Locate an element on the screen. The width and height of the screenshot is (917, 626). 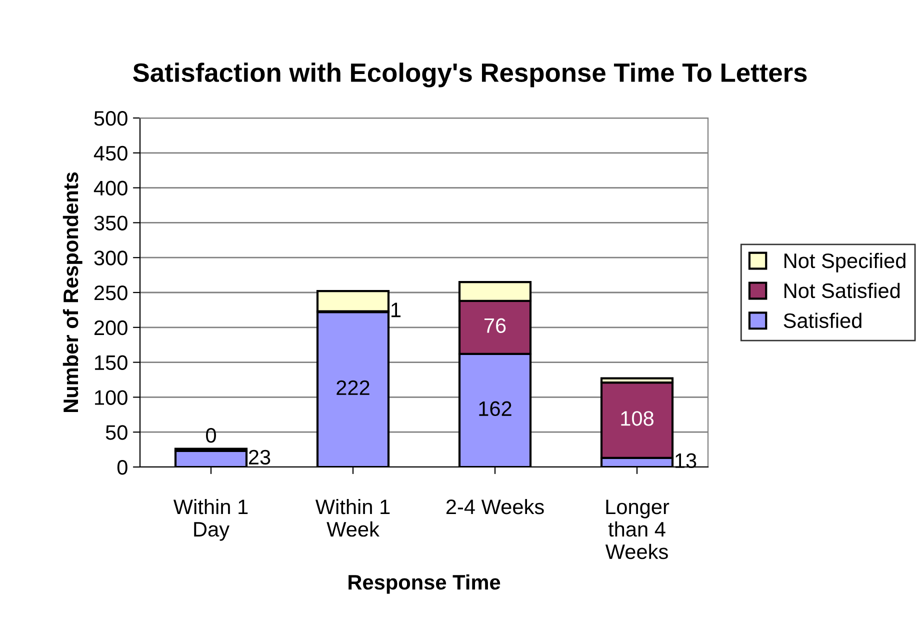
data-label: 76 is located at coordinates (495, 325).